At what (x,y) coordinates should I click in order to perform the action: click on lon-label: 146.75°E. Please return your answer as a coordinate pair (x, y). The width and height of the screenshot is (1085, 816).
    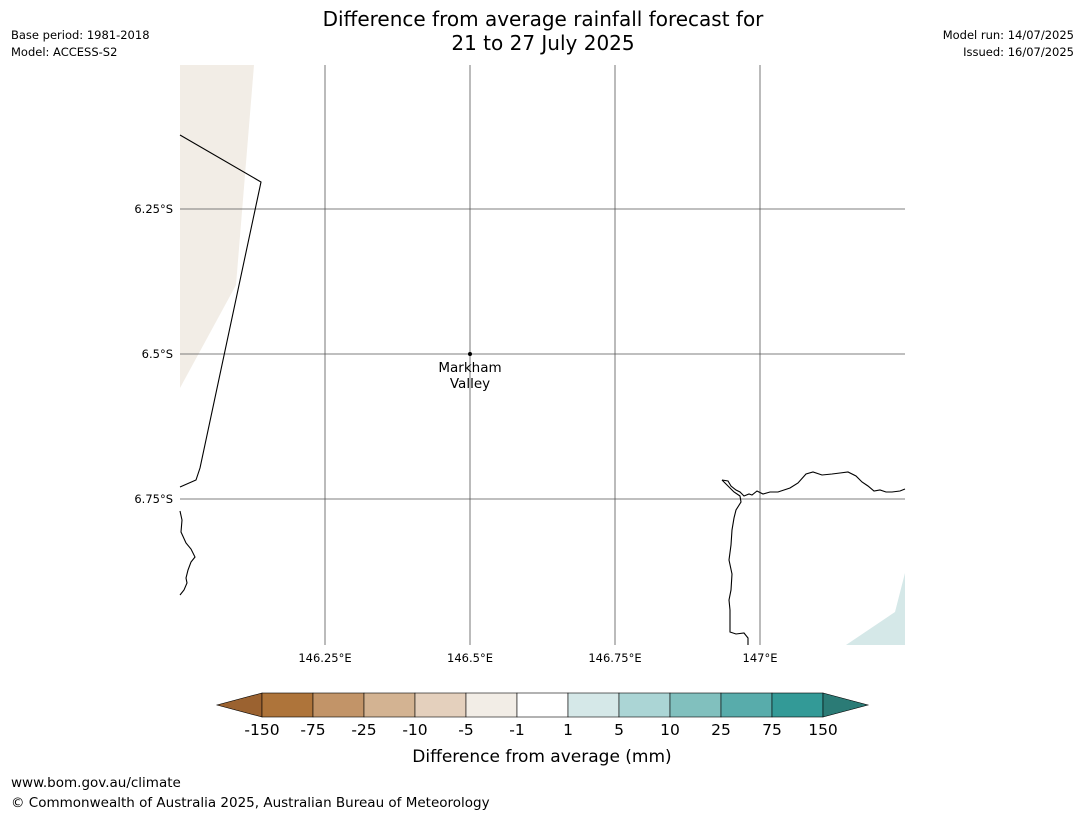
    Looking at the image, I should click on (614, 658).